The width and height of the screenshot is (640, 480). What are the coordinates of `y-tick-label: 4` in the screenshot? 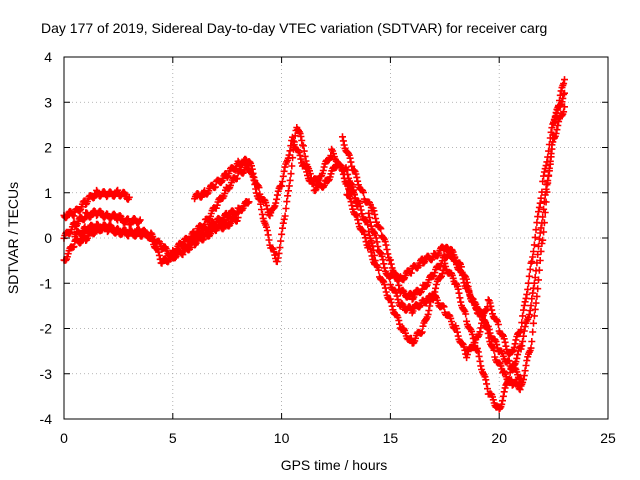 It's located at (48, 57).